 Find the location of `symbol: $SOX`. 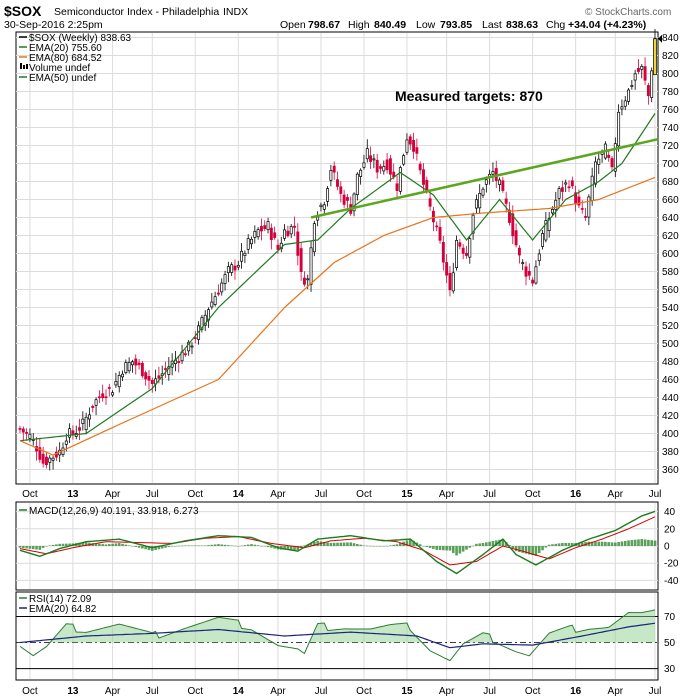

symbol: $SOX is located at coordinates (23, 11).